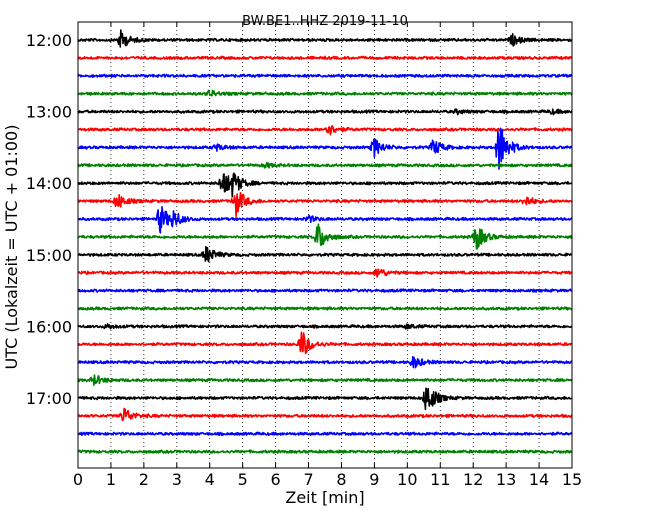  Describe the element at coordinates (407, 479) in the screenshot. I see `x-tick-label: 10` at that location.